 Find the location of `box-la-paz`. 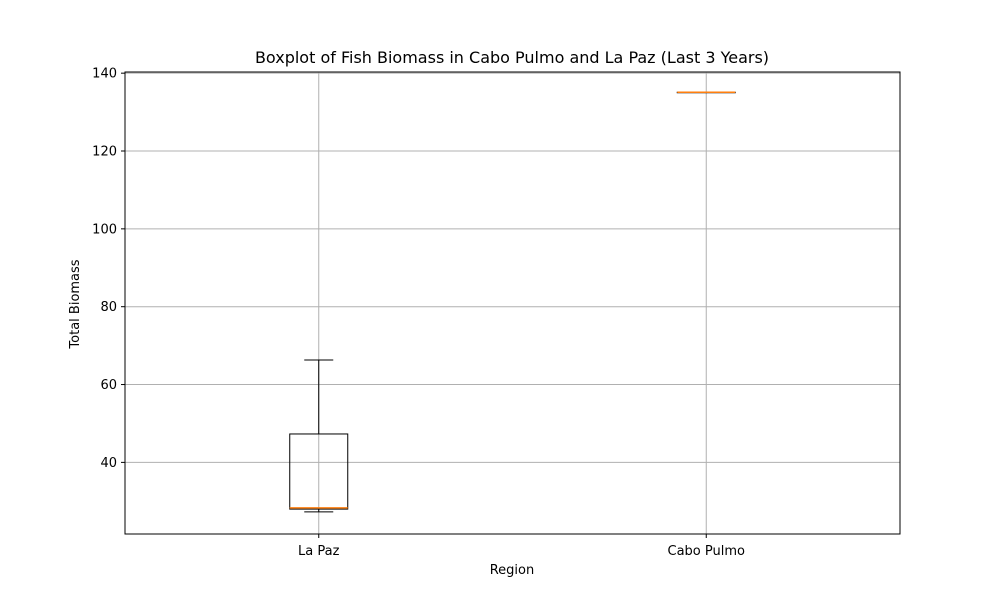

box-la-paz is located at coordinates (319, 436).